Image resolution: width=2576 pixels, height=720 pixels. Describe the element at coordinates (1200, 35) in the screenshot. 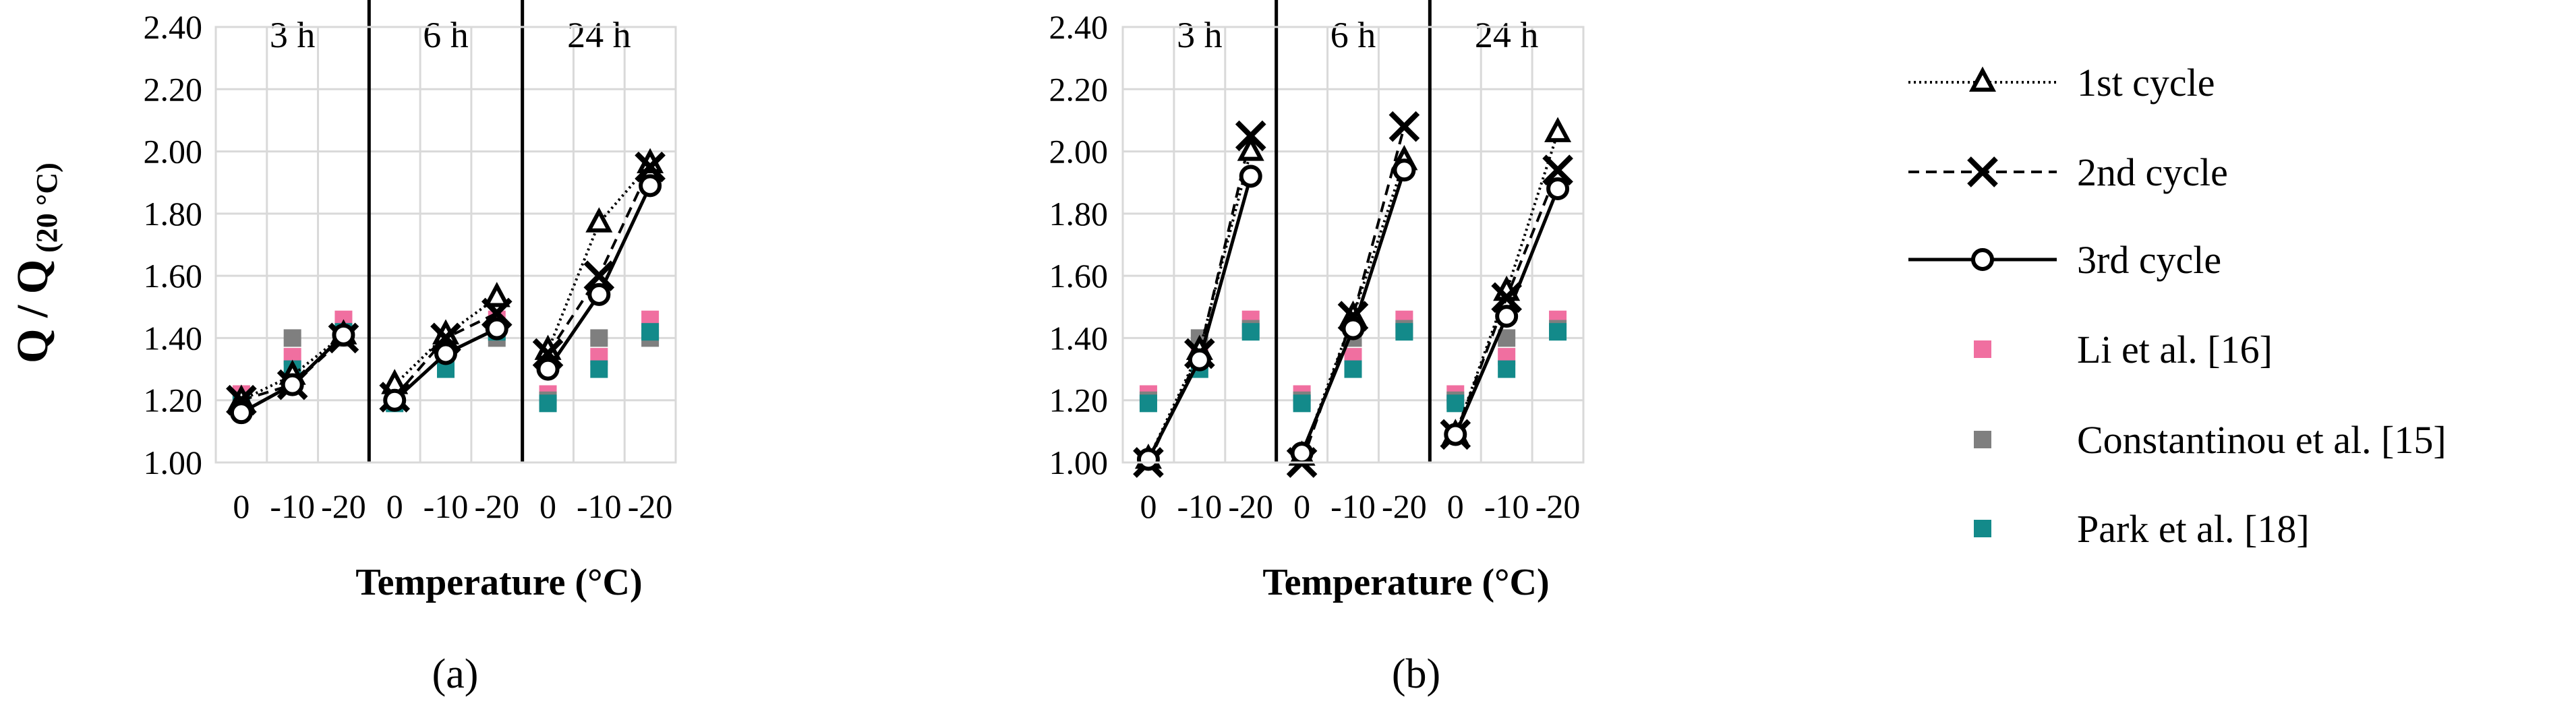

I see `group-title-1-0: 3 h` at that location.